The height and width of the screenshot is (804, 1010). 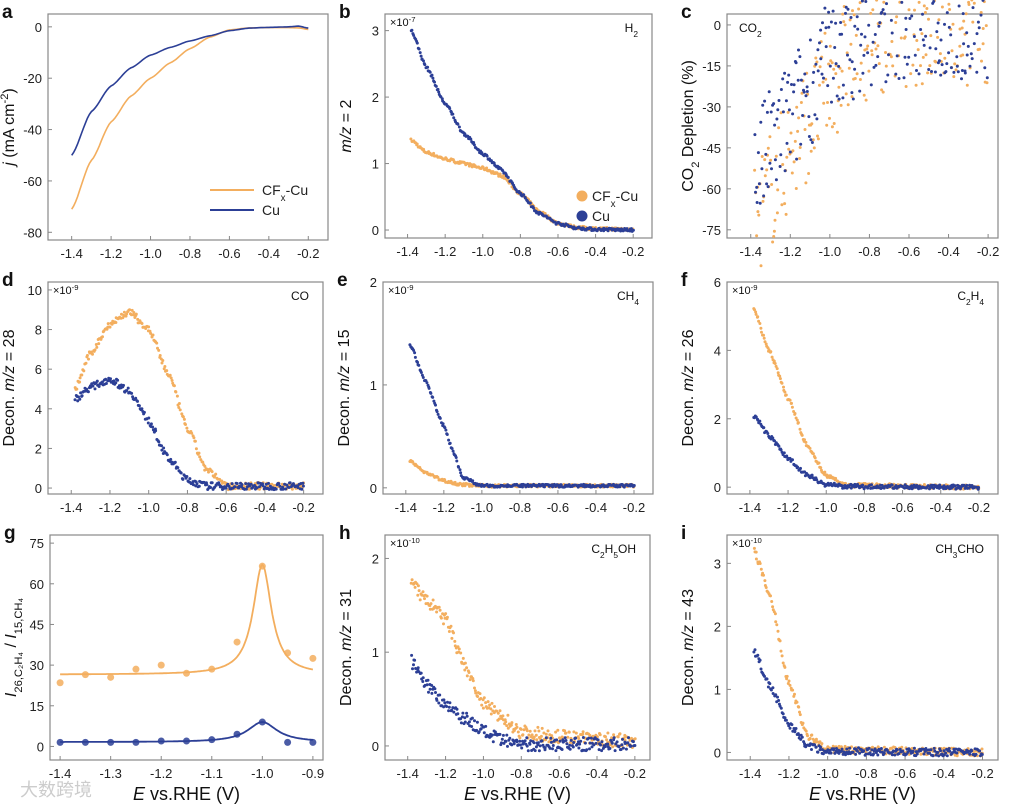 What do you see at coordinates (711, 148) in the screenshot?
I see `y-tick-label: -45` at bounding box center [711, 148].